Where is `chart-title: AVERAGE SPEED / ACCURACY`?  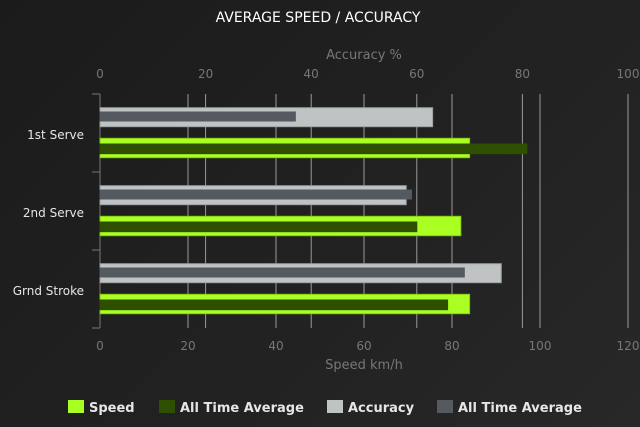
chart-title: AVERAGE SPEED / ACCURACY is located at coordinates (318, 18).